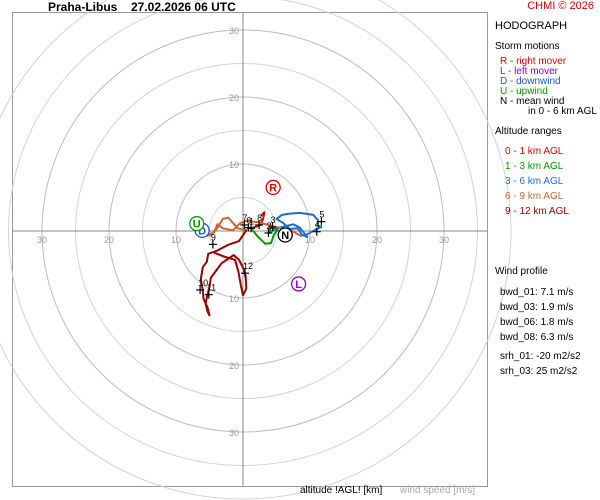  What do you see at coordinates (534, 166) in the screenshot?
I see `alt-item-1-3: 1 - 3 km AGL` at bounding box center [534, 166].